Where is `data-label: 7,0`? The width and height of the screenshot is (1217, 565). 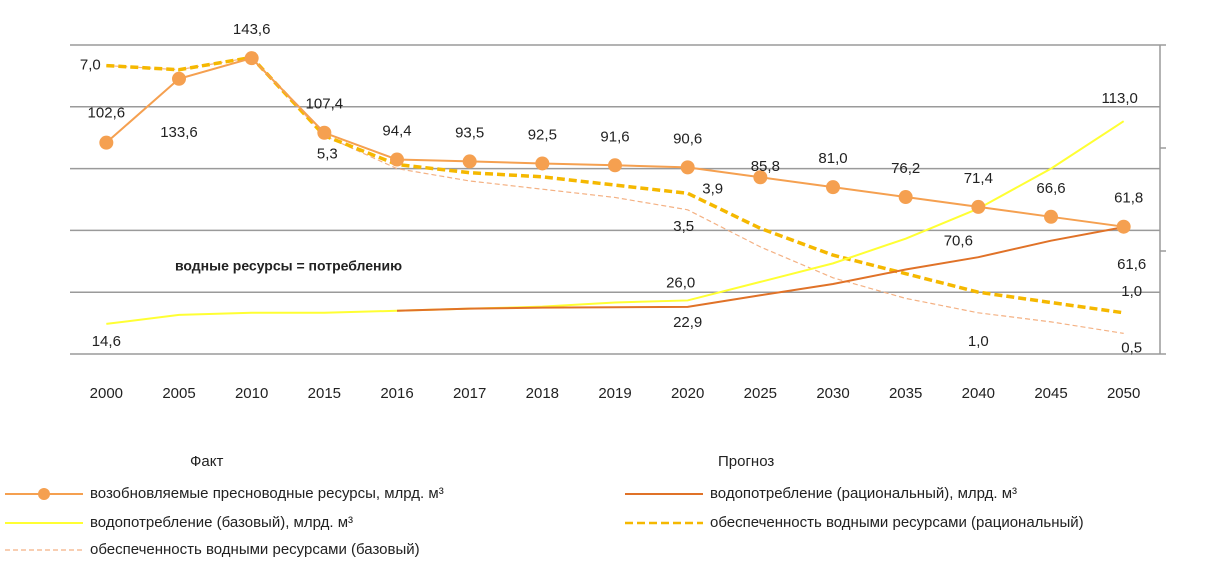 data-label: 7,0 is located at coordinates (90, 65).